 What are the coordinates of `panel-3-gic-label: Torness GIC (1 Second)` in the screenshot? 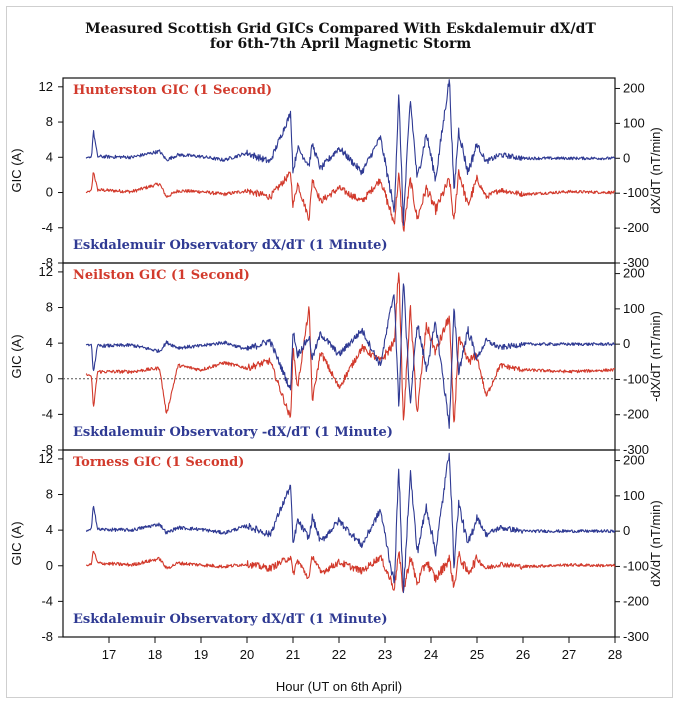 It's located at (158, 462).